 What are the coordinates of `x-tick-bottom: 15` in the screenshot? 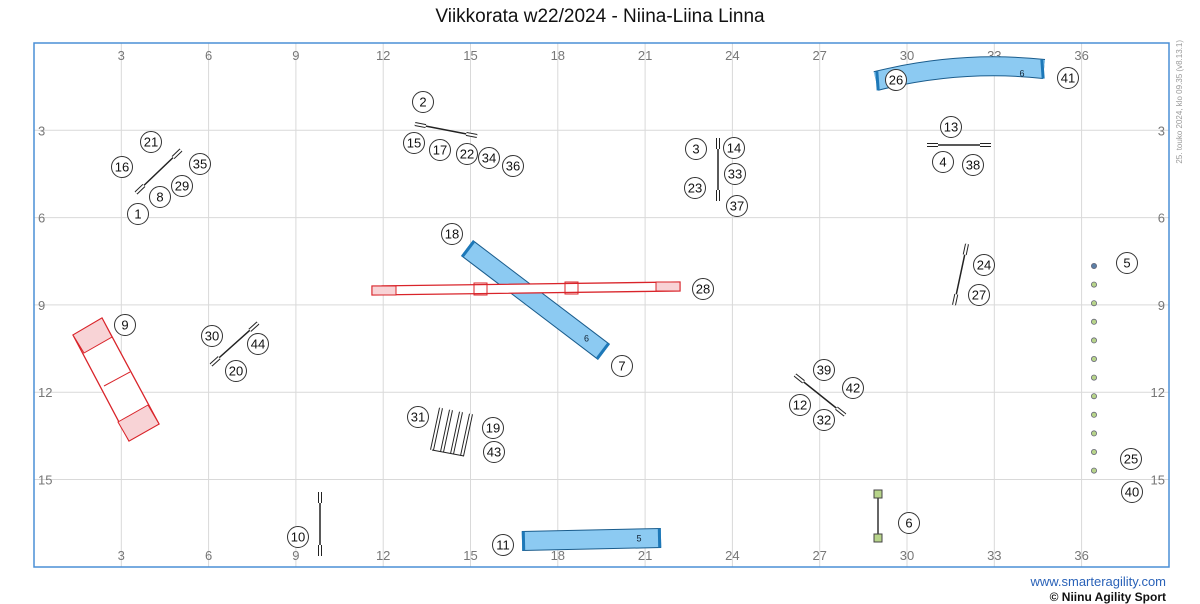 It's located at (470, 555).